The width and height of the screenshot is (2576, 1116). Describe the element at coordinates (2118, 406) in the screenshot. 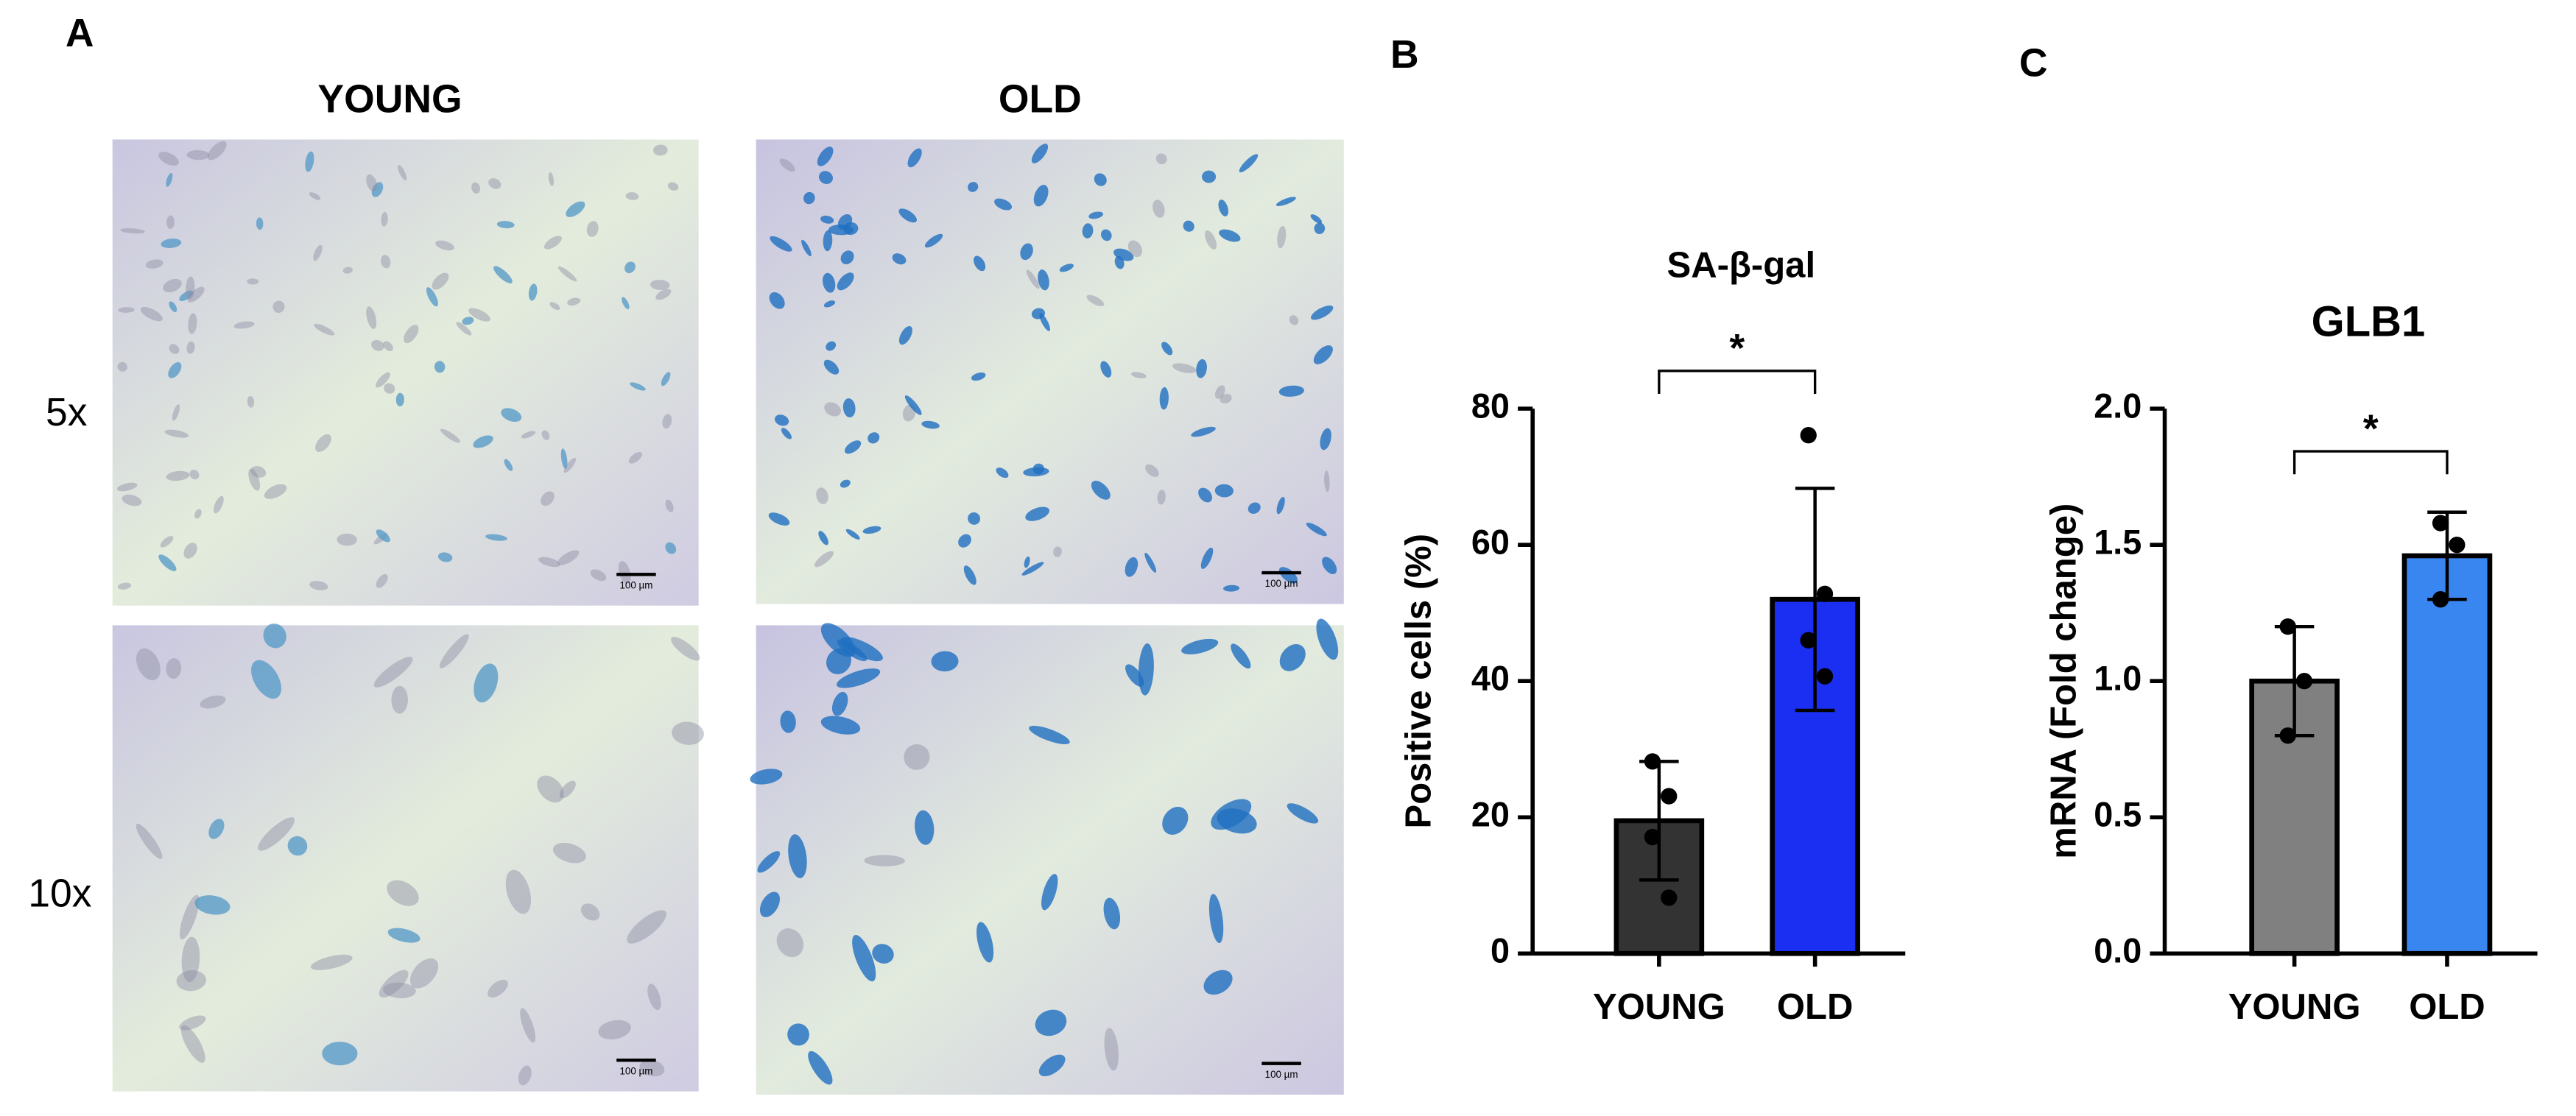

I see `y-tick-label: 2.0` at that location.